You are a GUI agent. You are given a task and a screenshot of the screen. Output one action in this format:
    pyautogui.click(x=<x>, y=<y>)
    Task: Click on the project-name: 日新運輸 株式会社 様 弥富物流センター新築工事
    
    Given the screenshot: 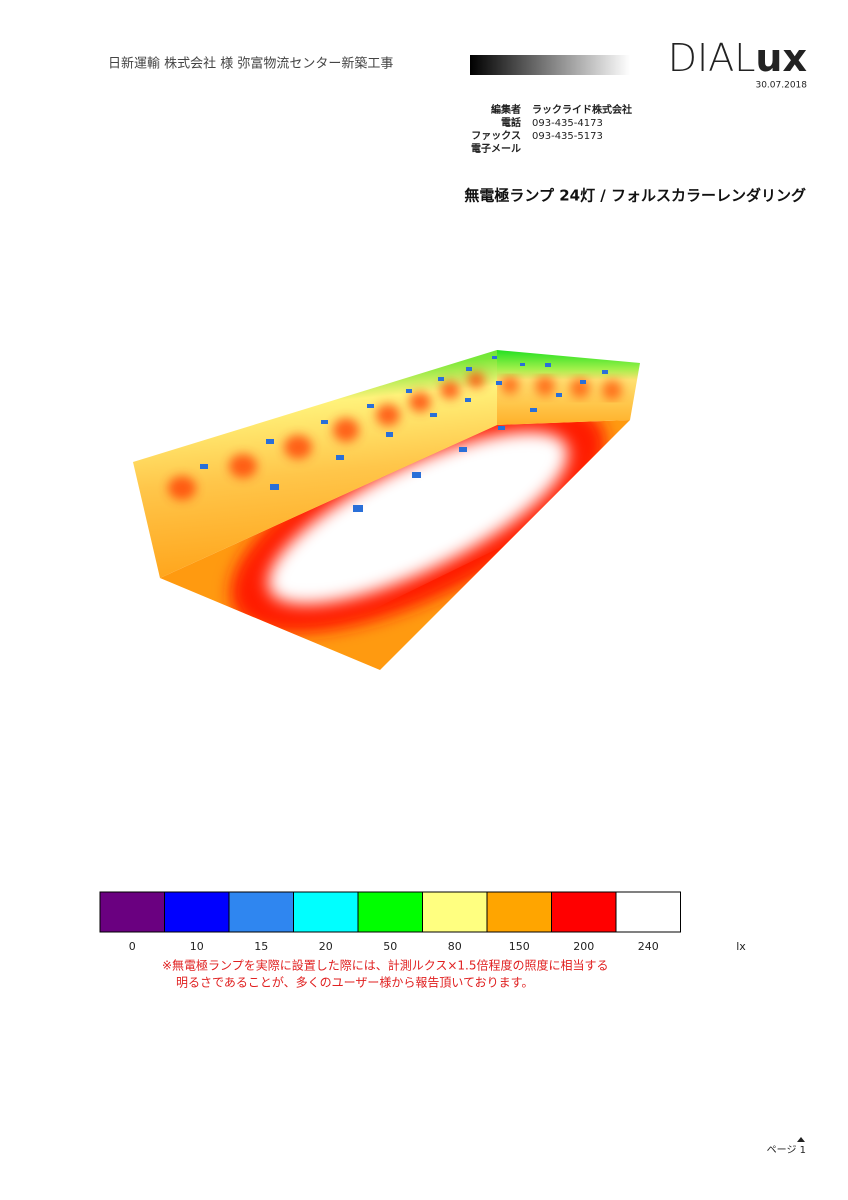 What is the action you would take?
    pyautogui.click(x=250, y=64)
    